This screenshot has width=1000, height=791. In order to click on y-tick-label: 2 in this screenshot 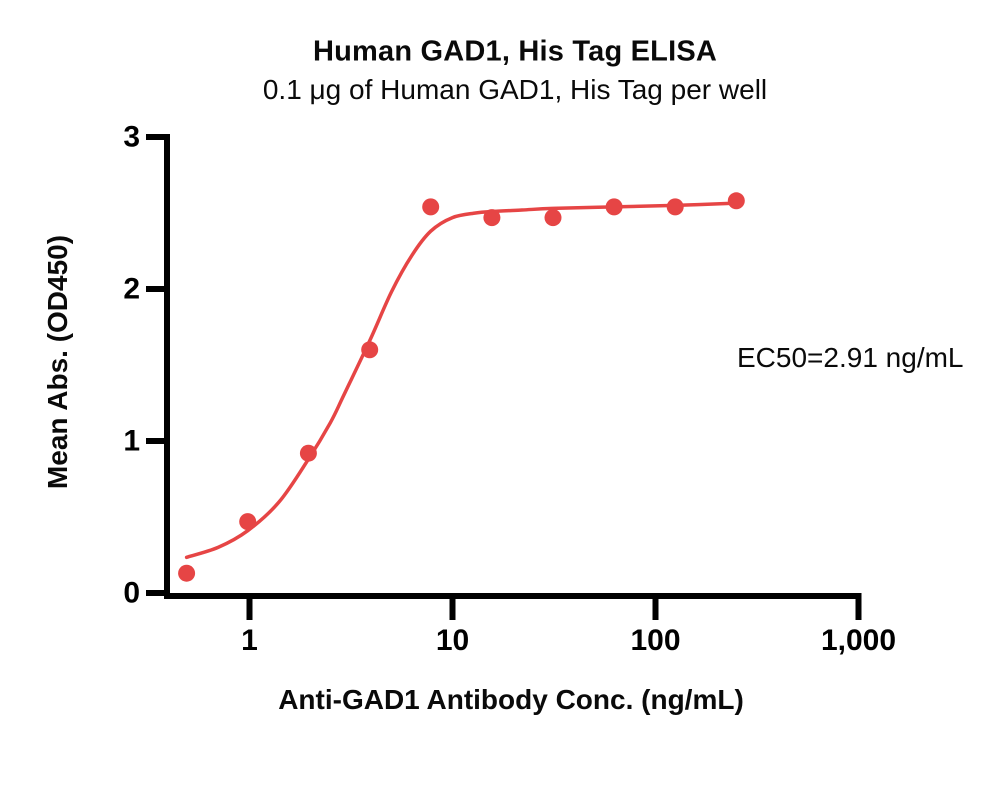, I will do `click(131, 289)`.